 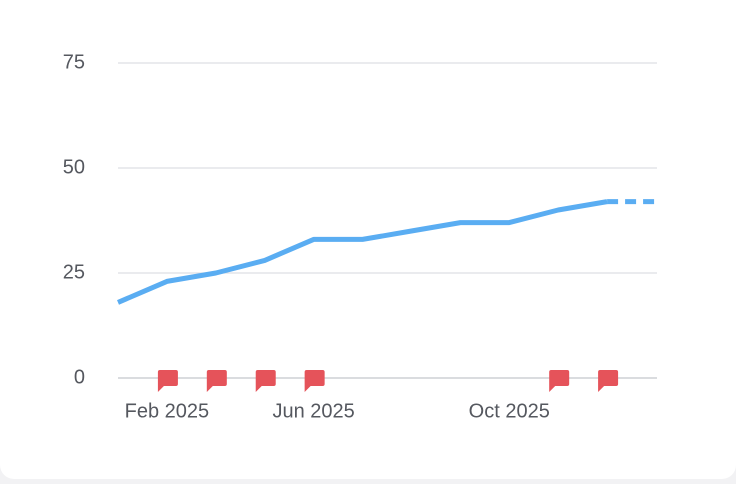 I want to click on y-tick-label: 0, so click(x=79, y=377).